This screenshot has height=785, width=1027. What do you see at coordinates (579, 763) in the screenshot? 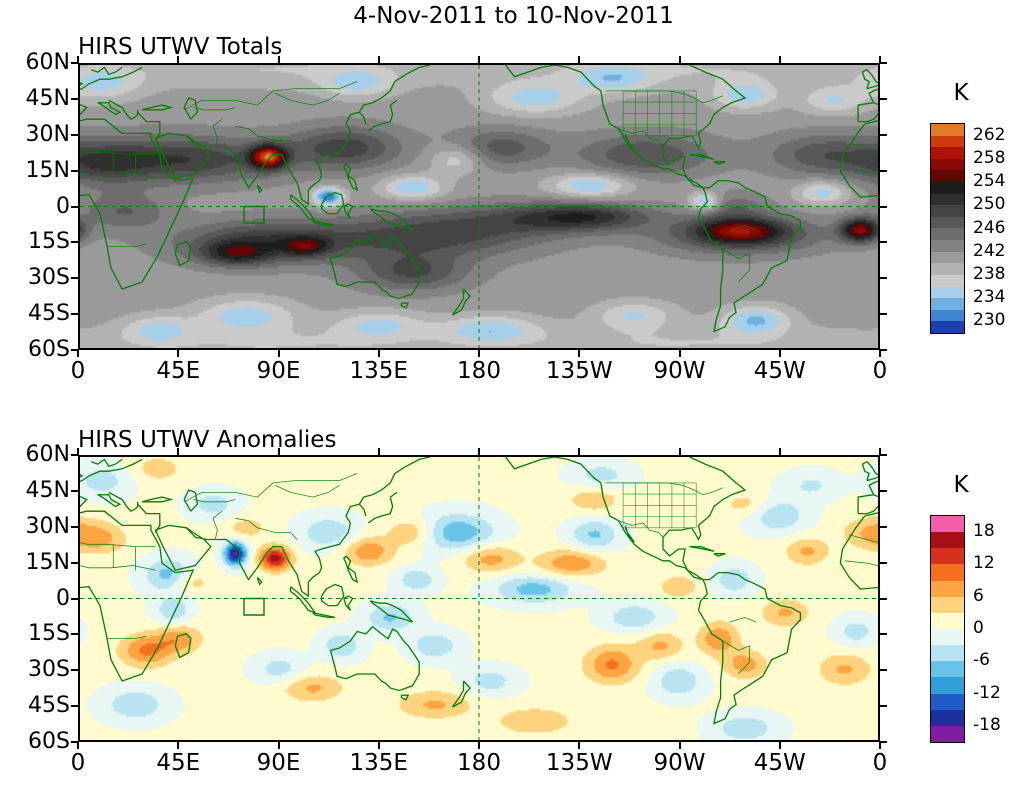
I see `x-tick-label: 135W` at bounding box center [579, 763].